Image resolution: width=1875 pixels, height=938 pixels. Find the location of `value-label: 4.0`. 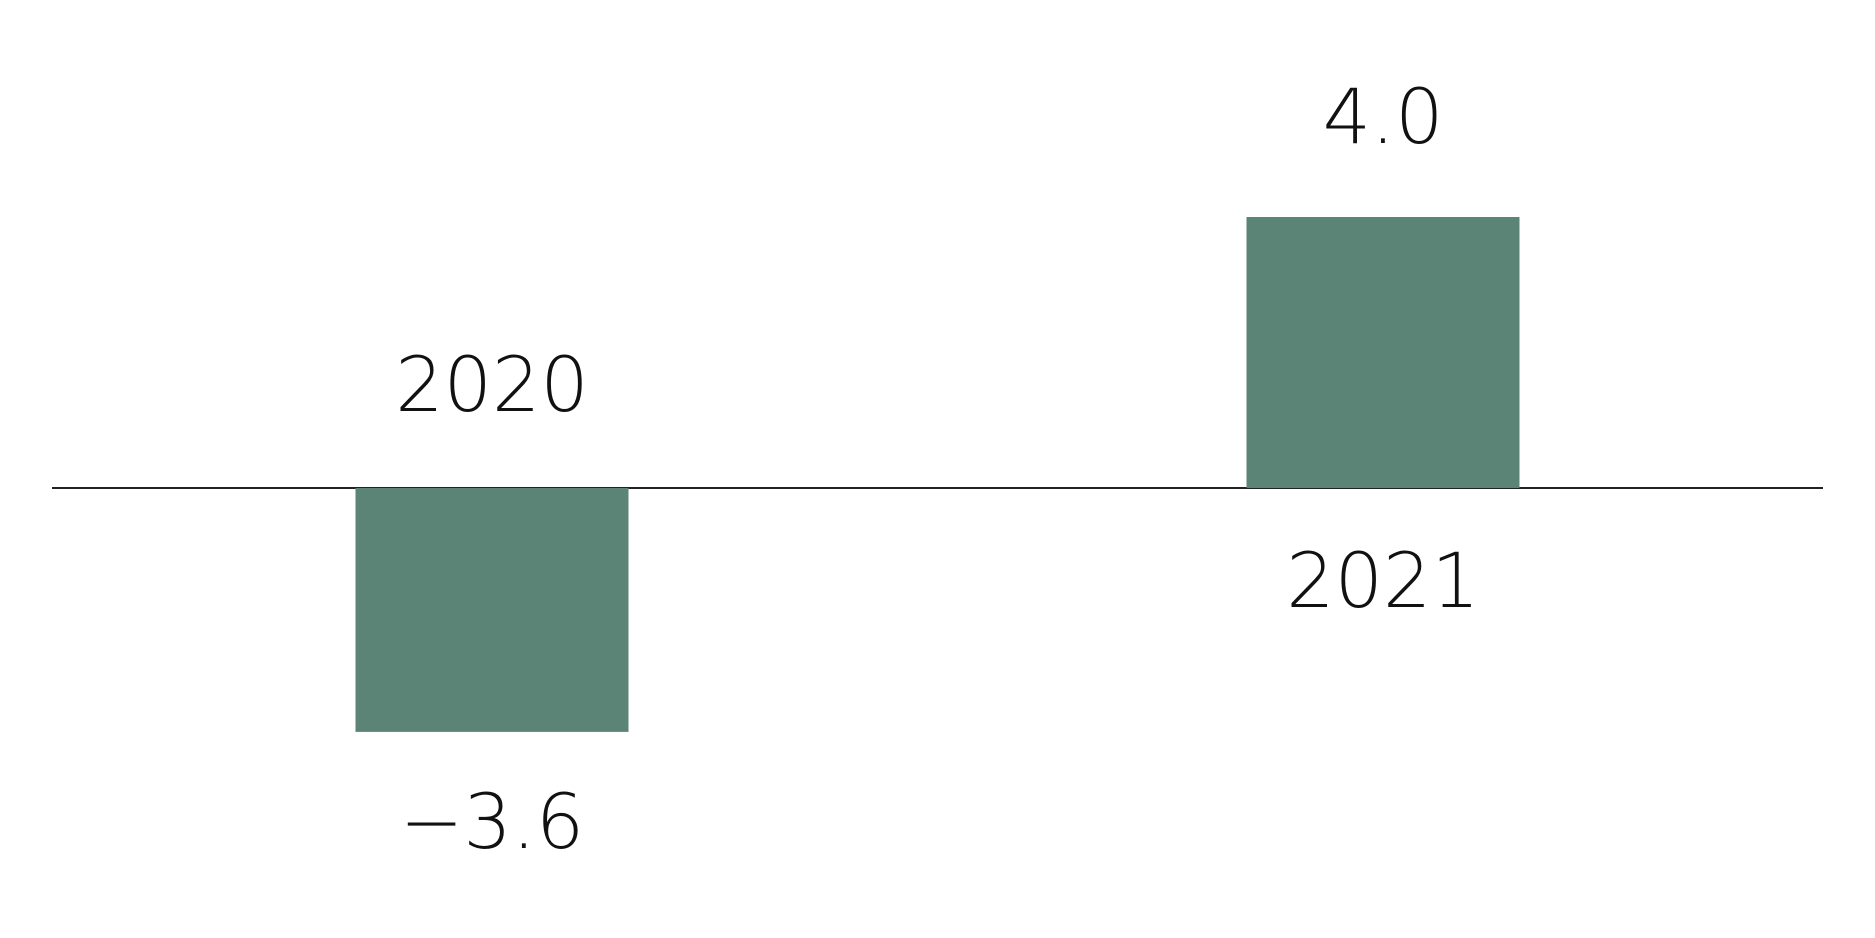

value-label: 4.0 is located at coordinates (1383, 116).